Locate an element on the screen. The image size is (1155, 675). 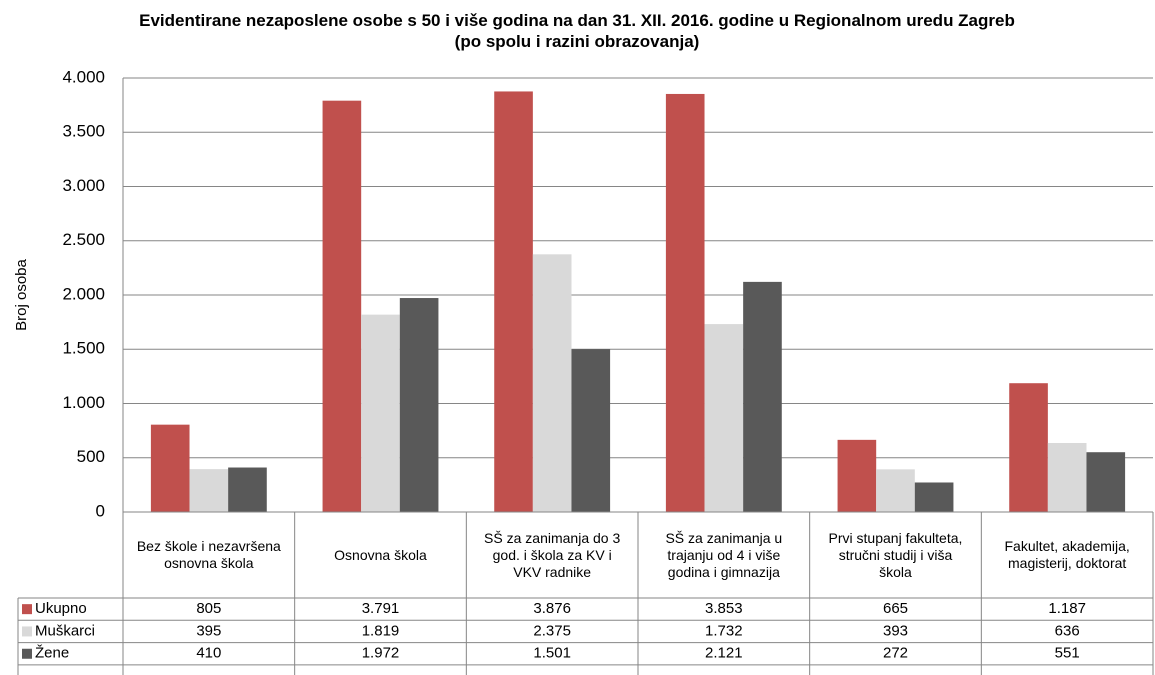
value-label: 636 is located at coordinates (1067, 630).